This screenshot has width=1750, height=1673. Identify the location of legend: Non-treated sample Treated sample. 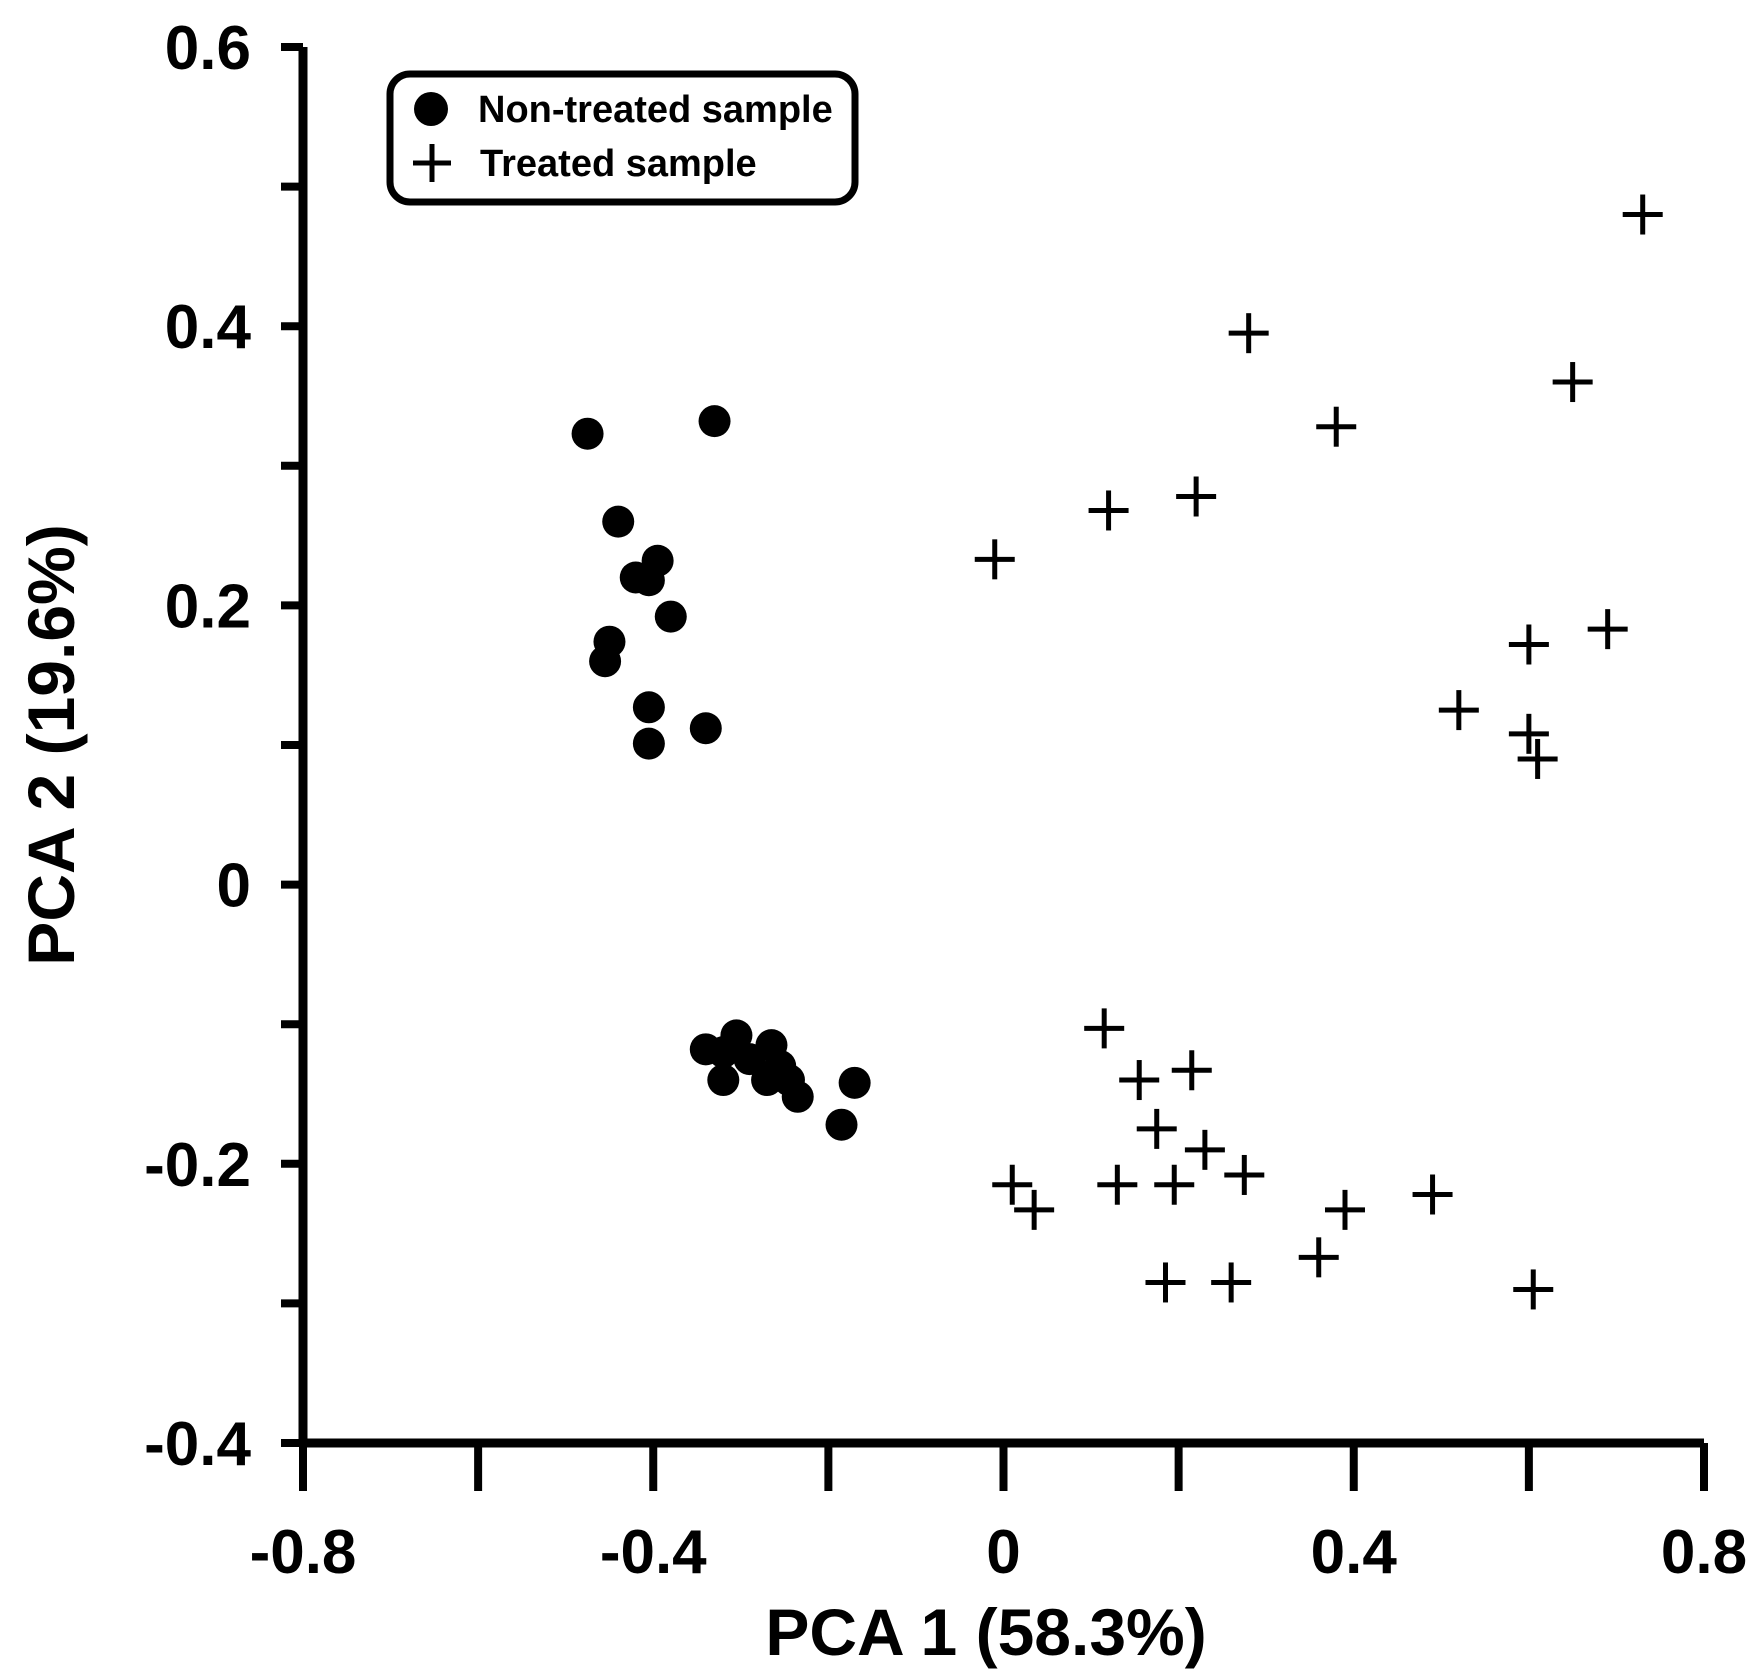
(622, 138).